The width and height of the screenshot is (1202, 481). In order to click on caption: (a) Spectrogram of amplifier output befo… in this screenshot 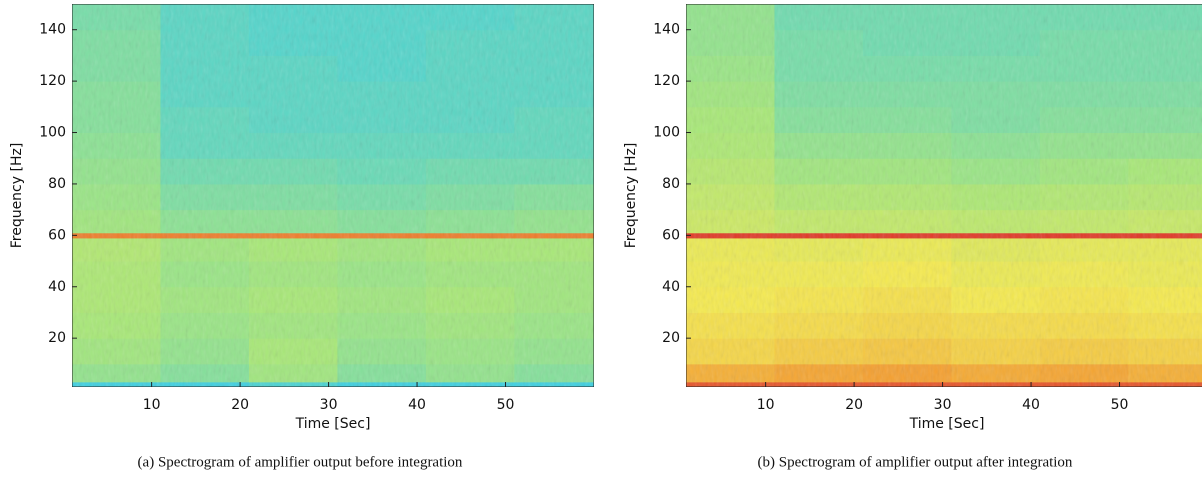, I will do `click(300, 462)`.